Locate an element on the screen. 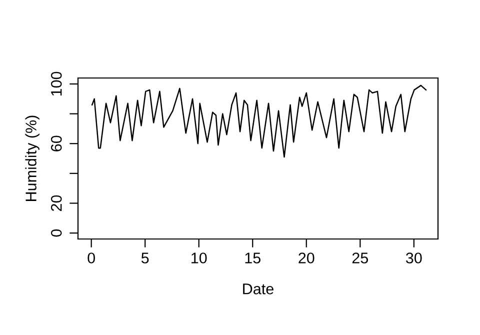  y-tick-label: 0 is located at coordinates (56, 233).